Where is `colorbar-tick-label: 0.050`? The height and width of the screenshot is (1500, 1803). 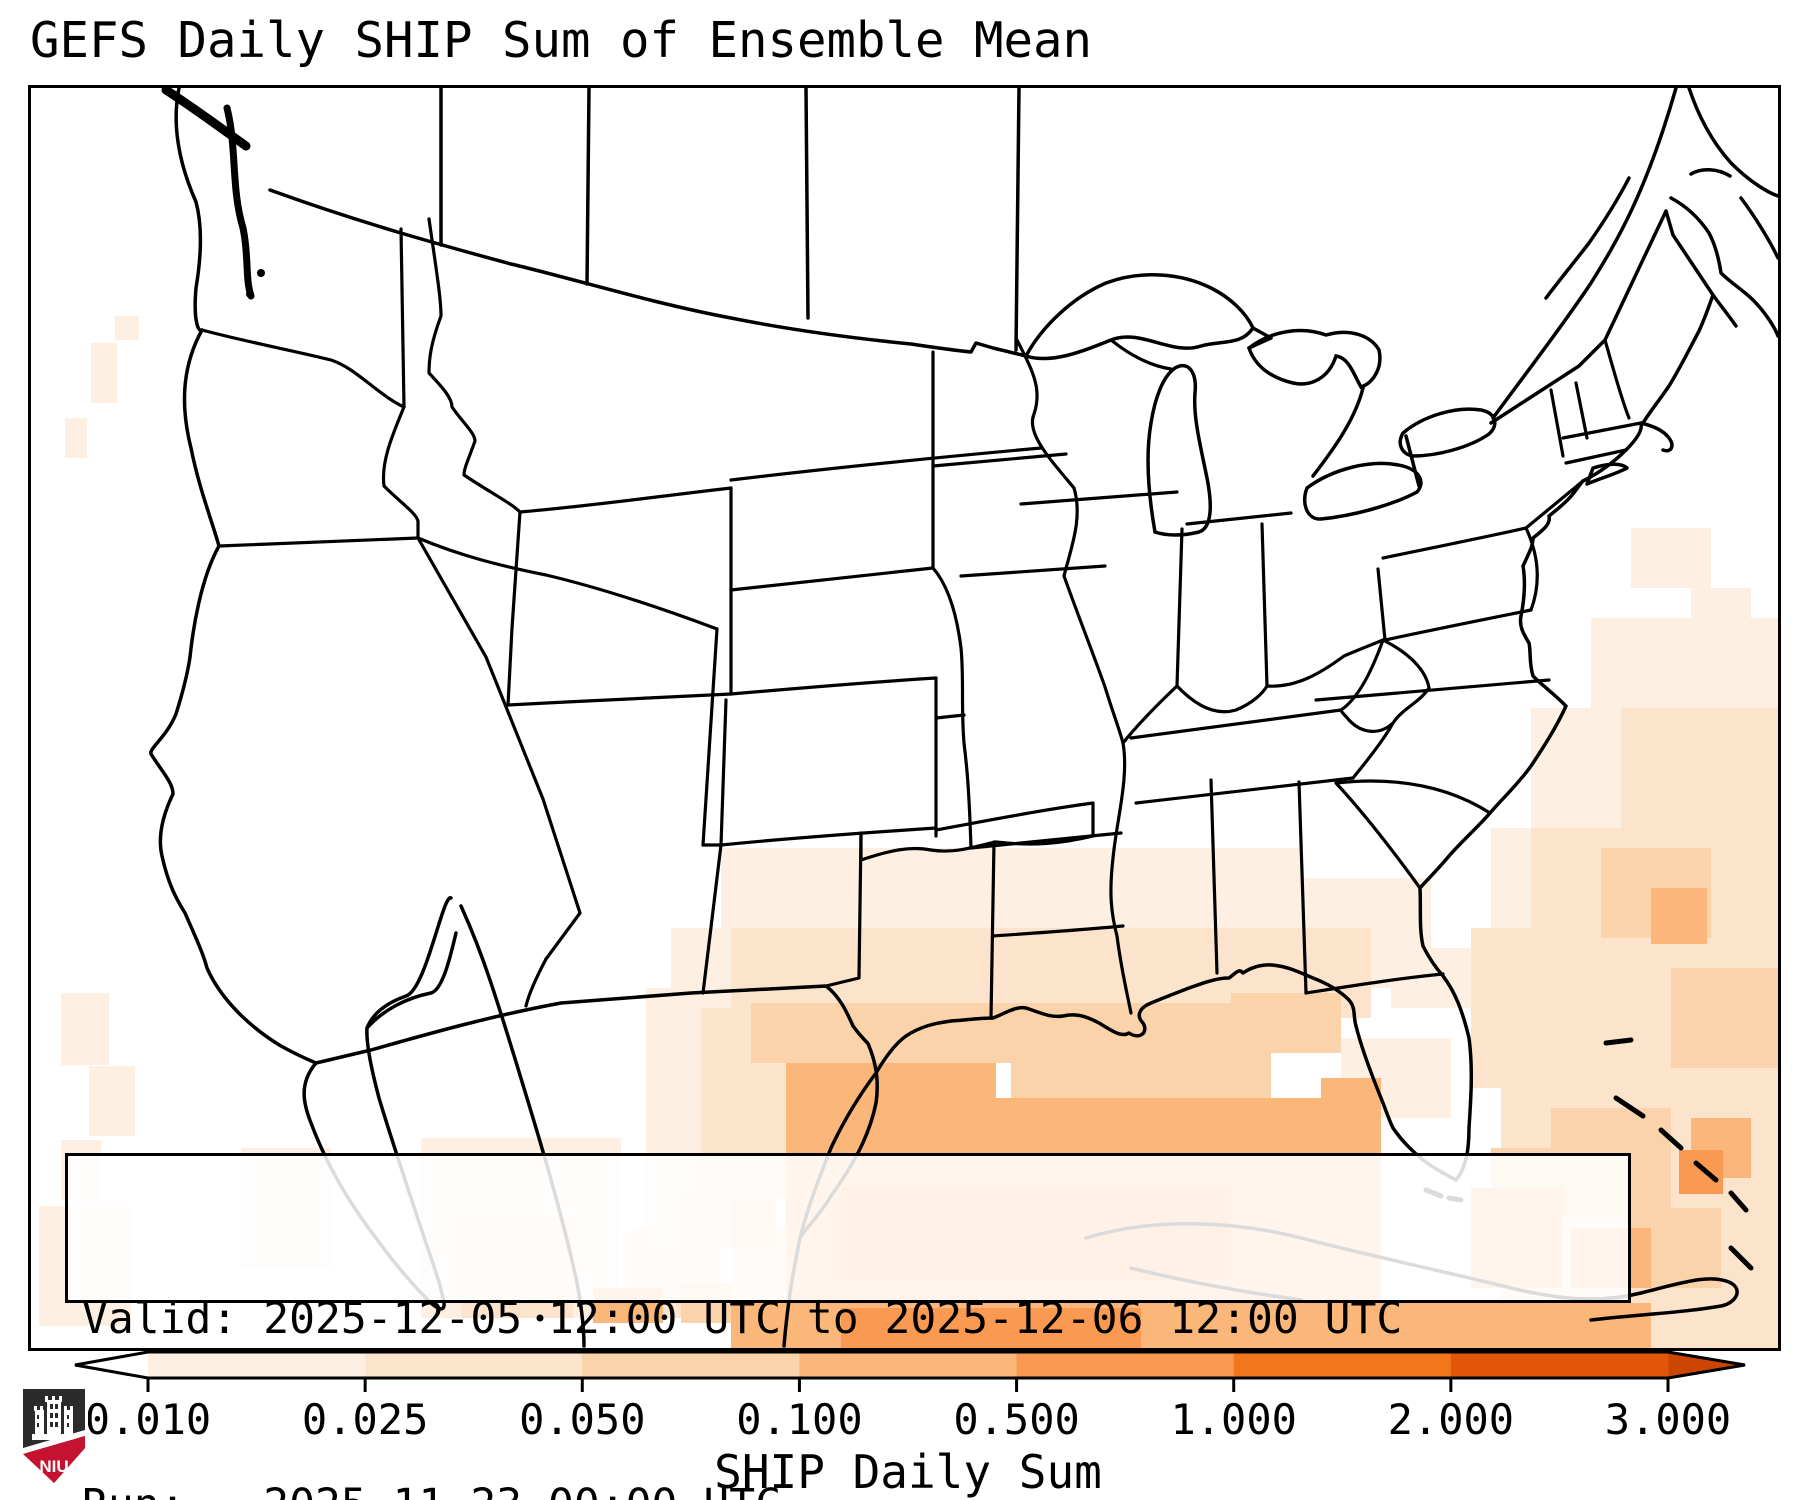
colorbar-tick-label: 0.050 is located at coordinates (582, 1419).